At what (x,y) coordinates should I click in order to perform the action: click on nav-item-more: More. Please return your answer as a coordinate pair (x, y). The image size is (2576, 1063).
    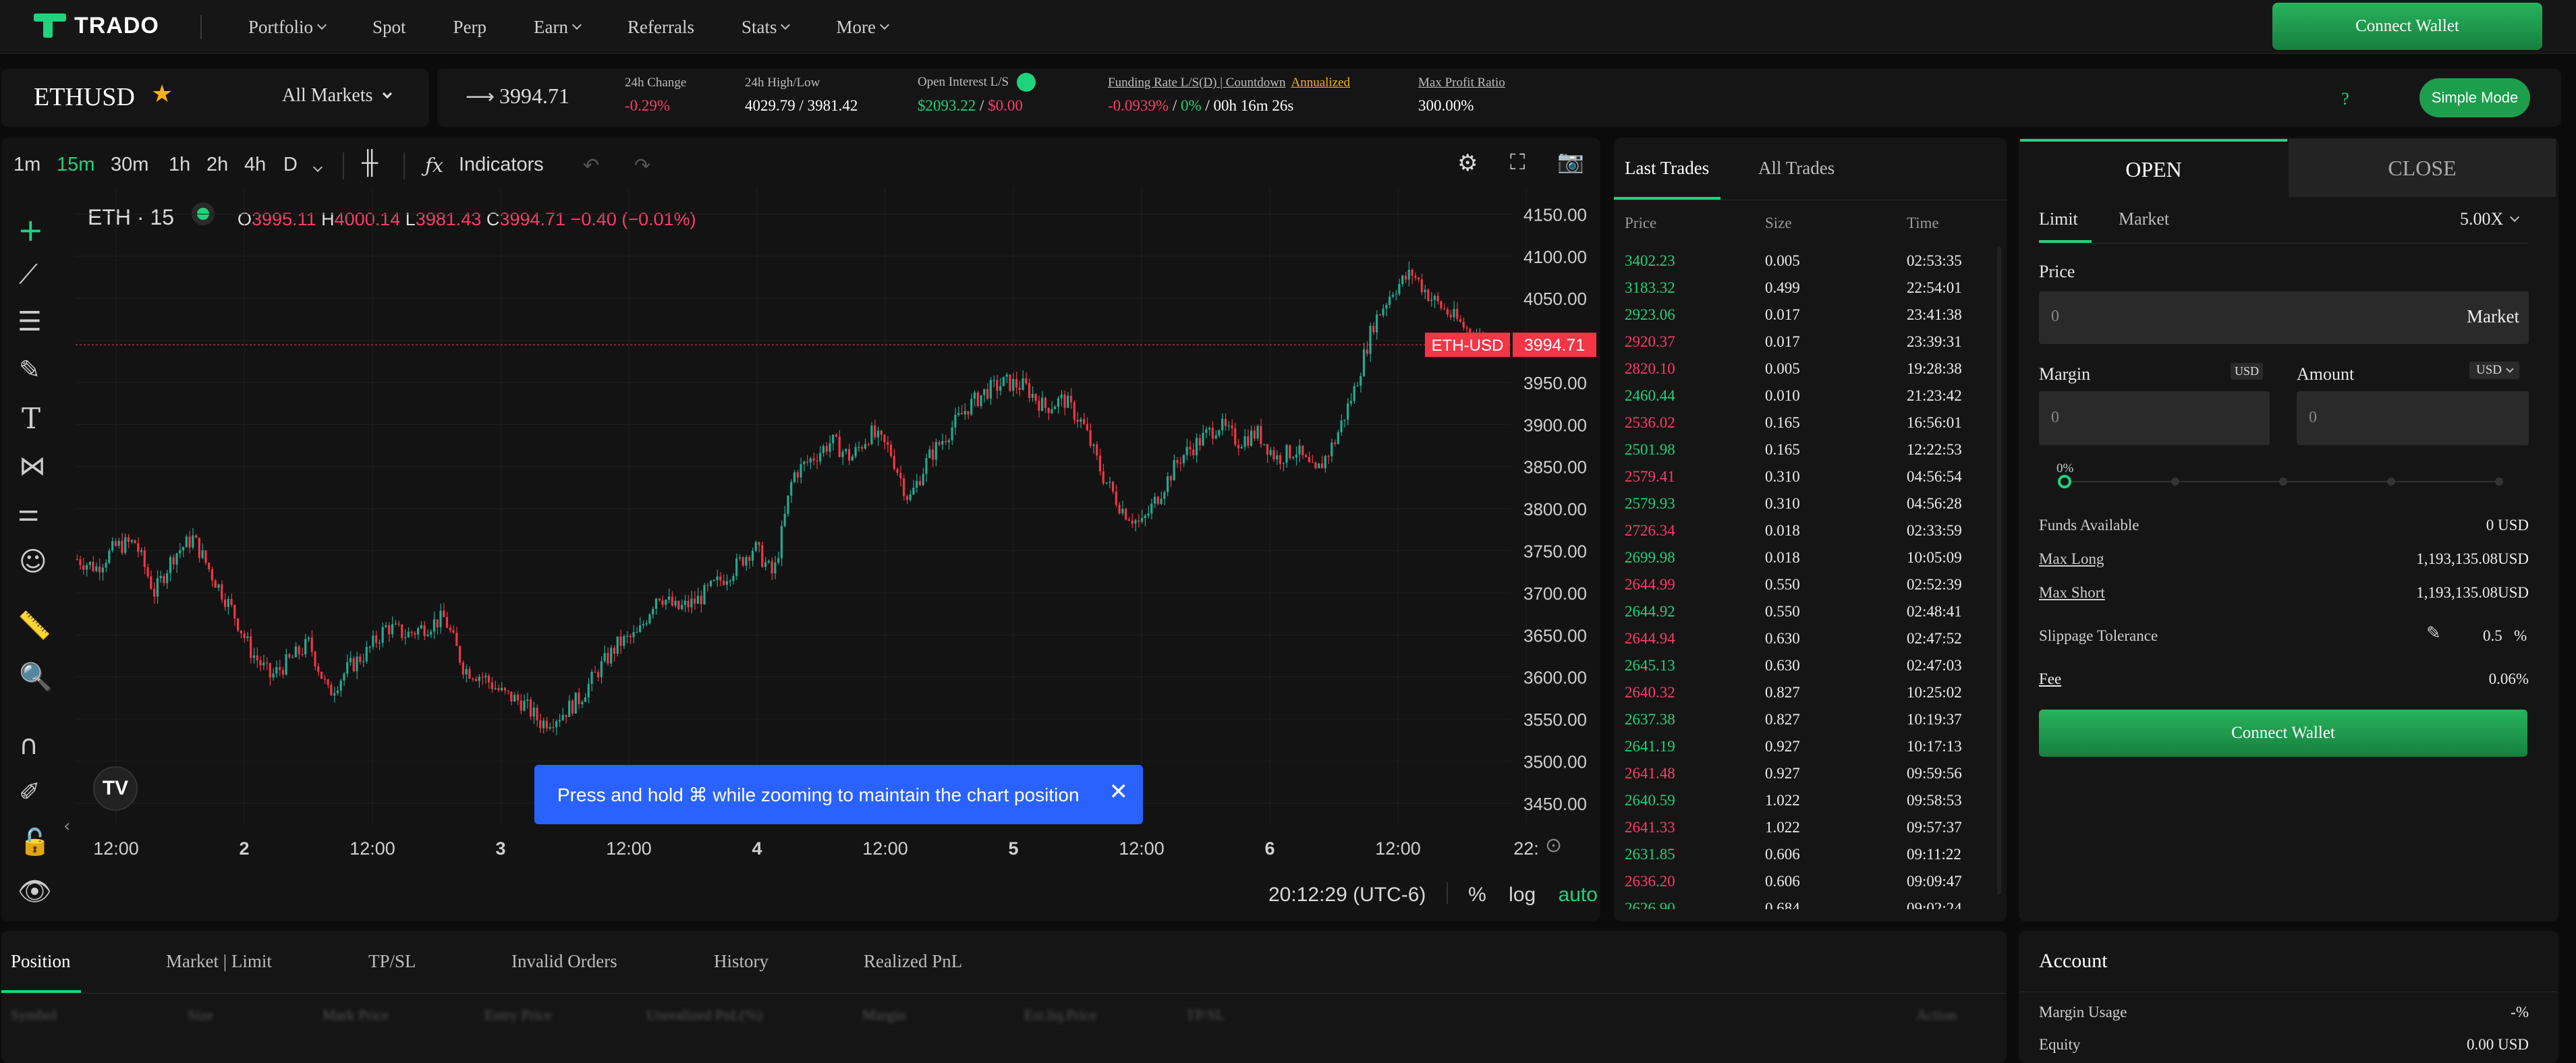
    Looking at the image, I should click on (863, 27).